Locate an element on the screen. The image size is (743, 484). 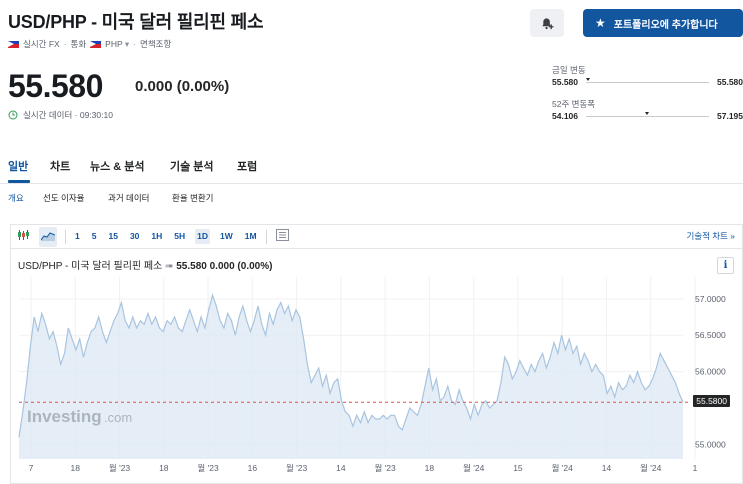
x-tick-label: 1 is located at coordinates (695, 468).